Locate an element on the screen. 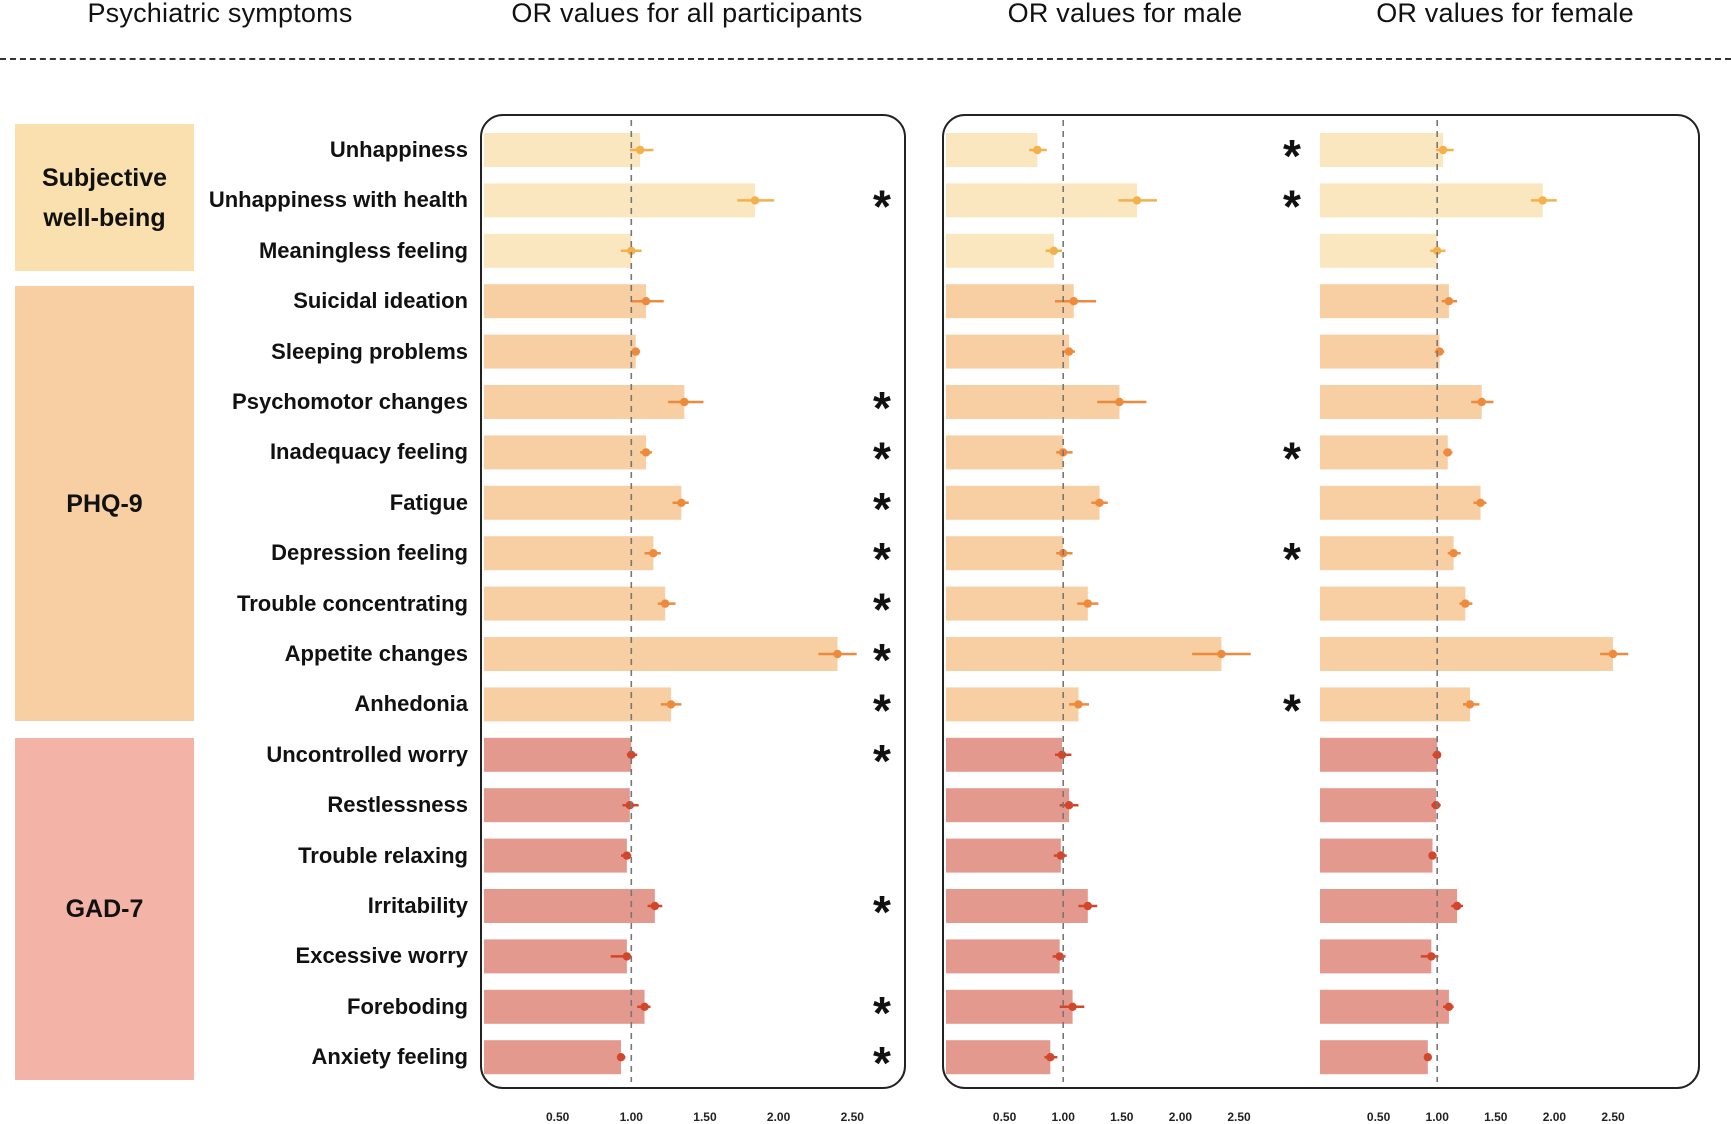 This screenshot has width=1731, height=1124. point-all-anxiety-feeling is located at coordinates (621, 1057).